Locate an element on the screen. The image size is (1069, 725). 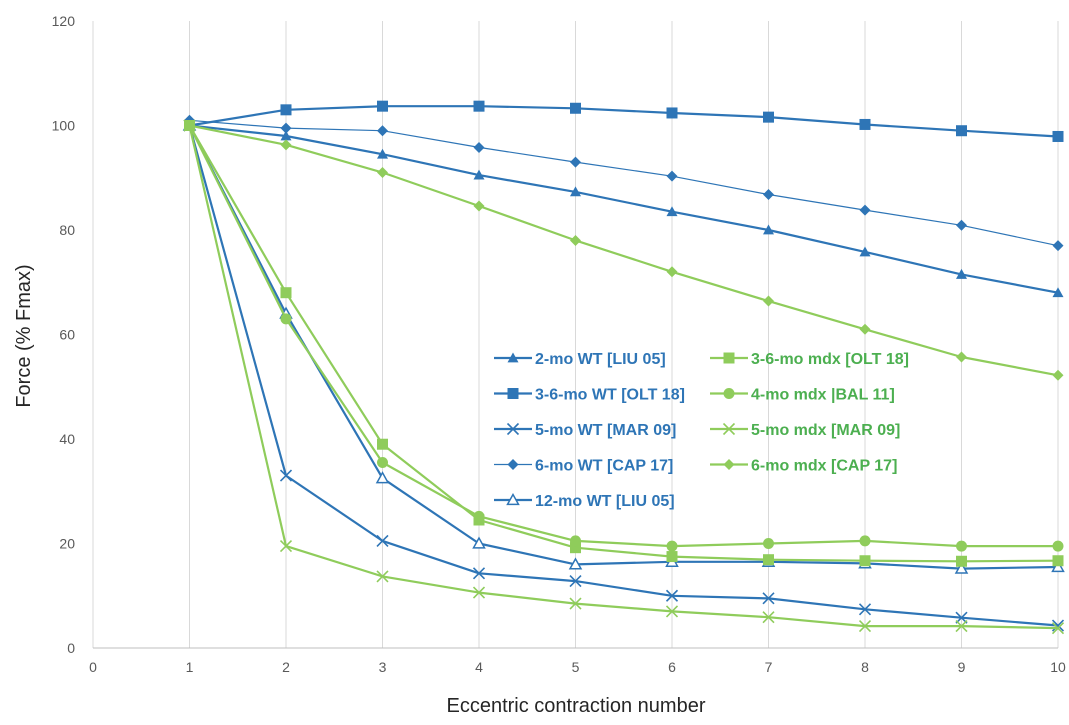
legend-label: 5-mo WT [MAR 09] is located at coordinates (605, 430).